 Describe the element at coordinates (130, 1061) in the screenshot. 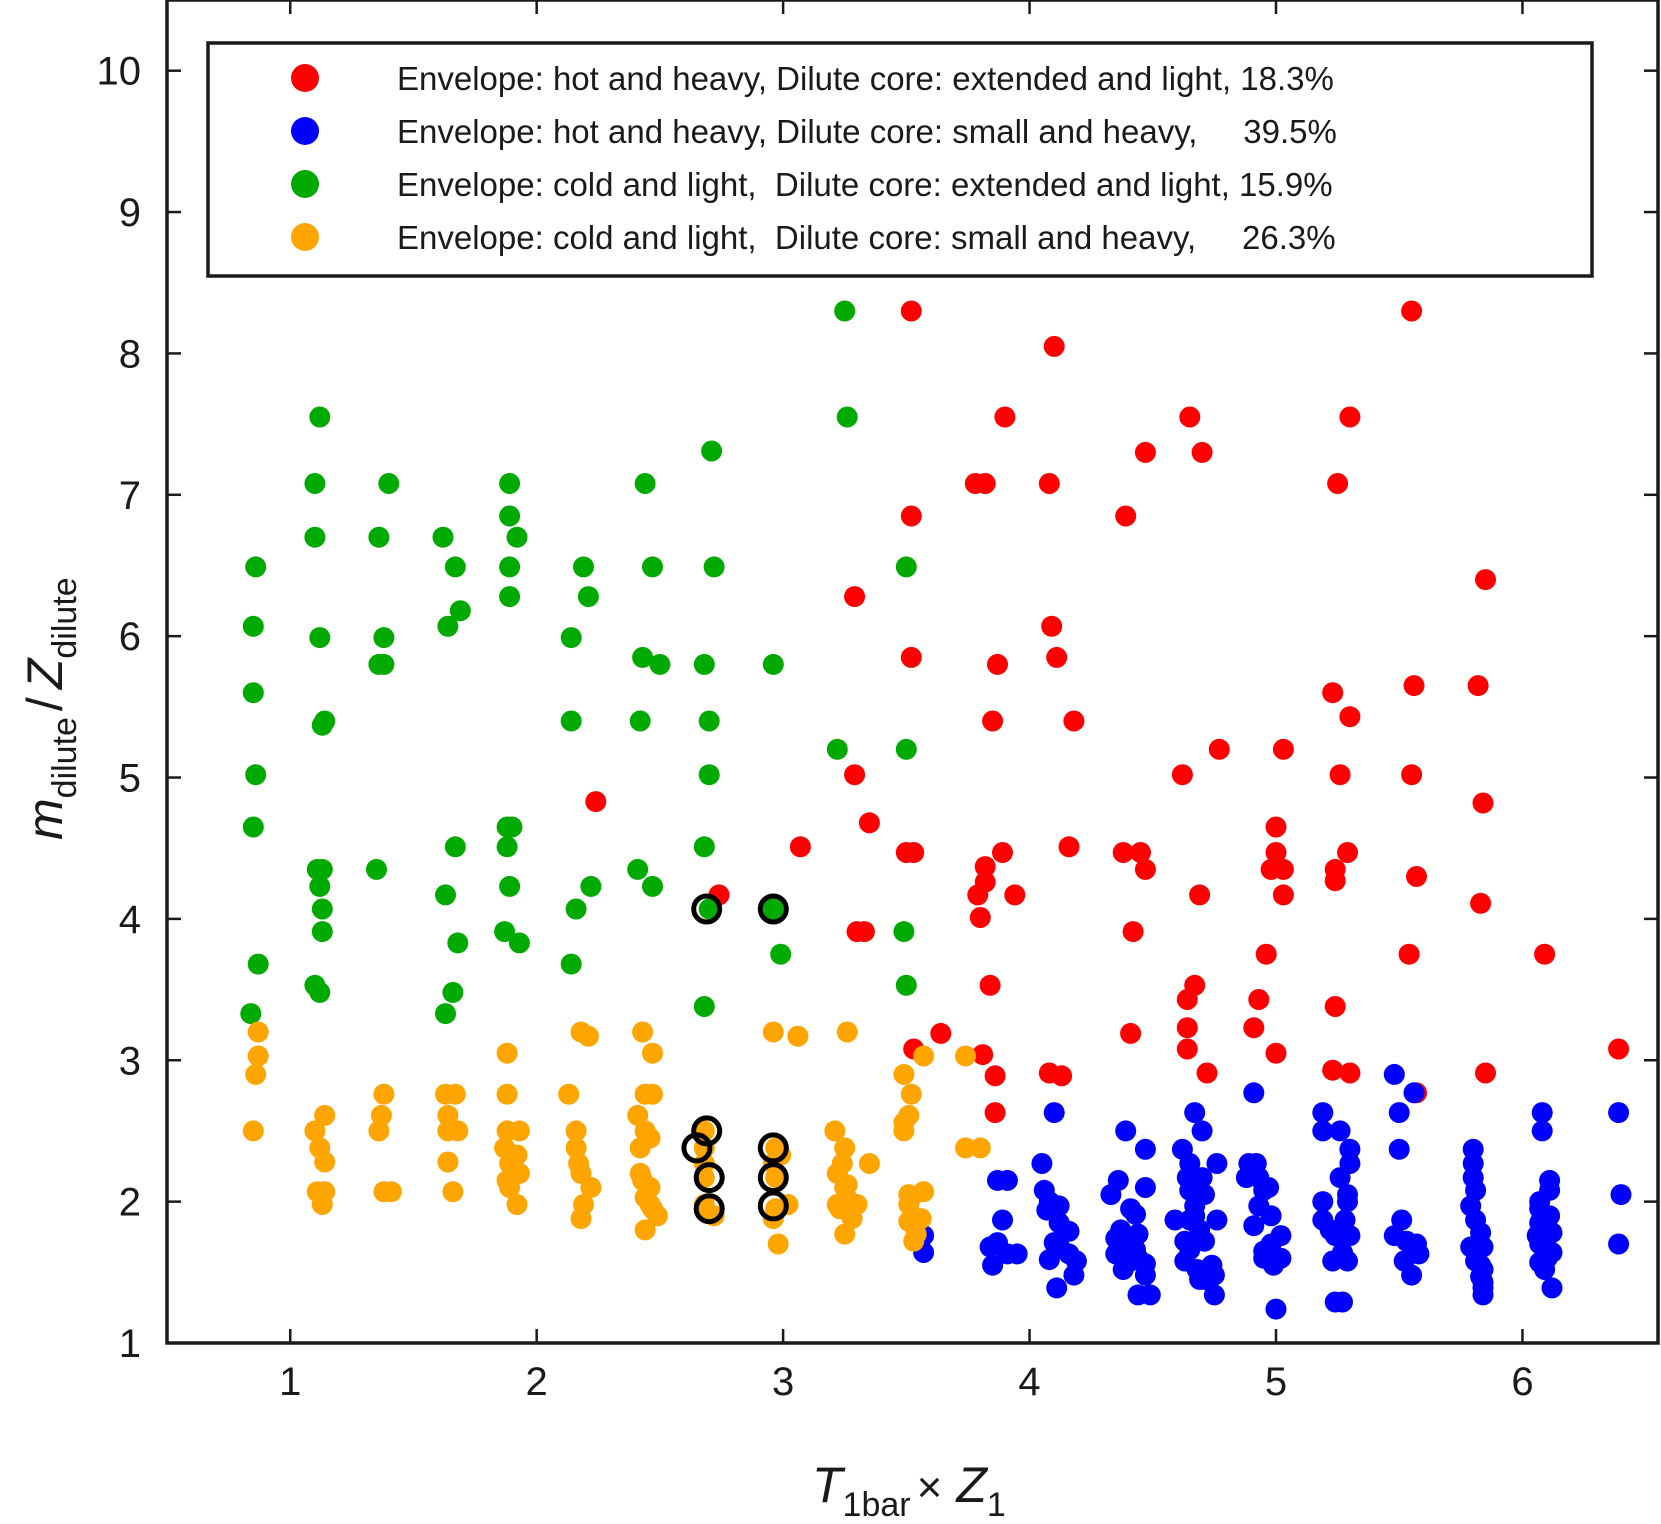

I see `y-tick-label-3: 3` at that location.